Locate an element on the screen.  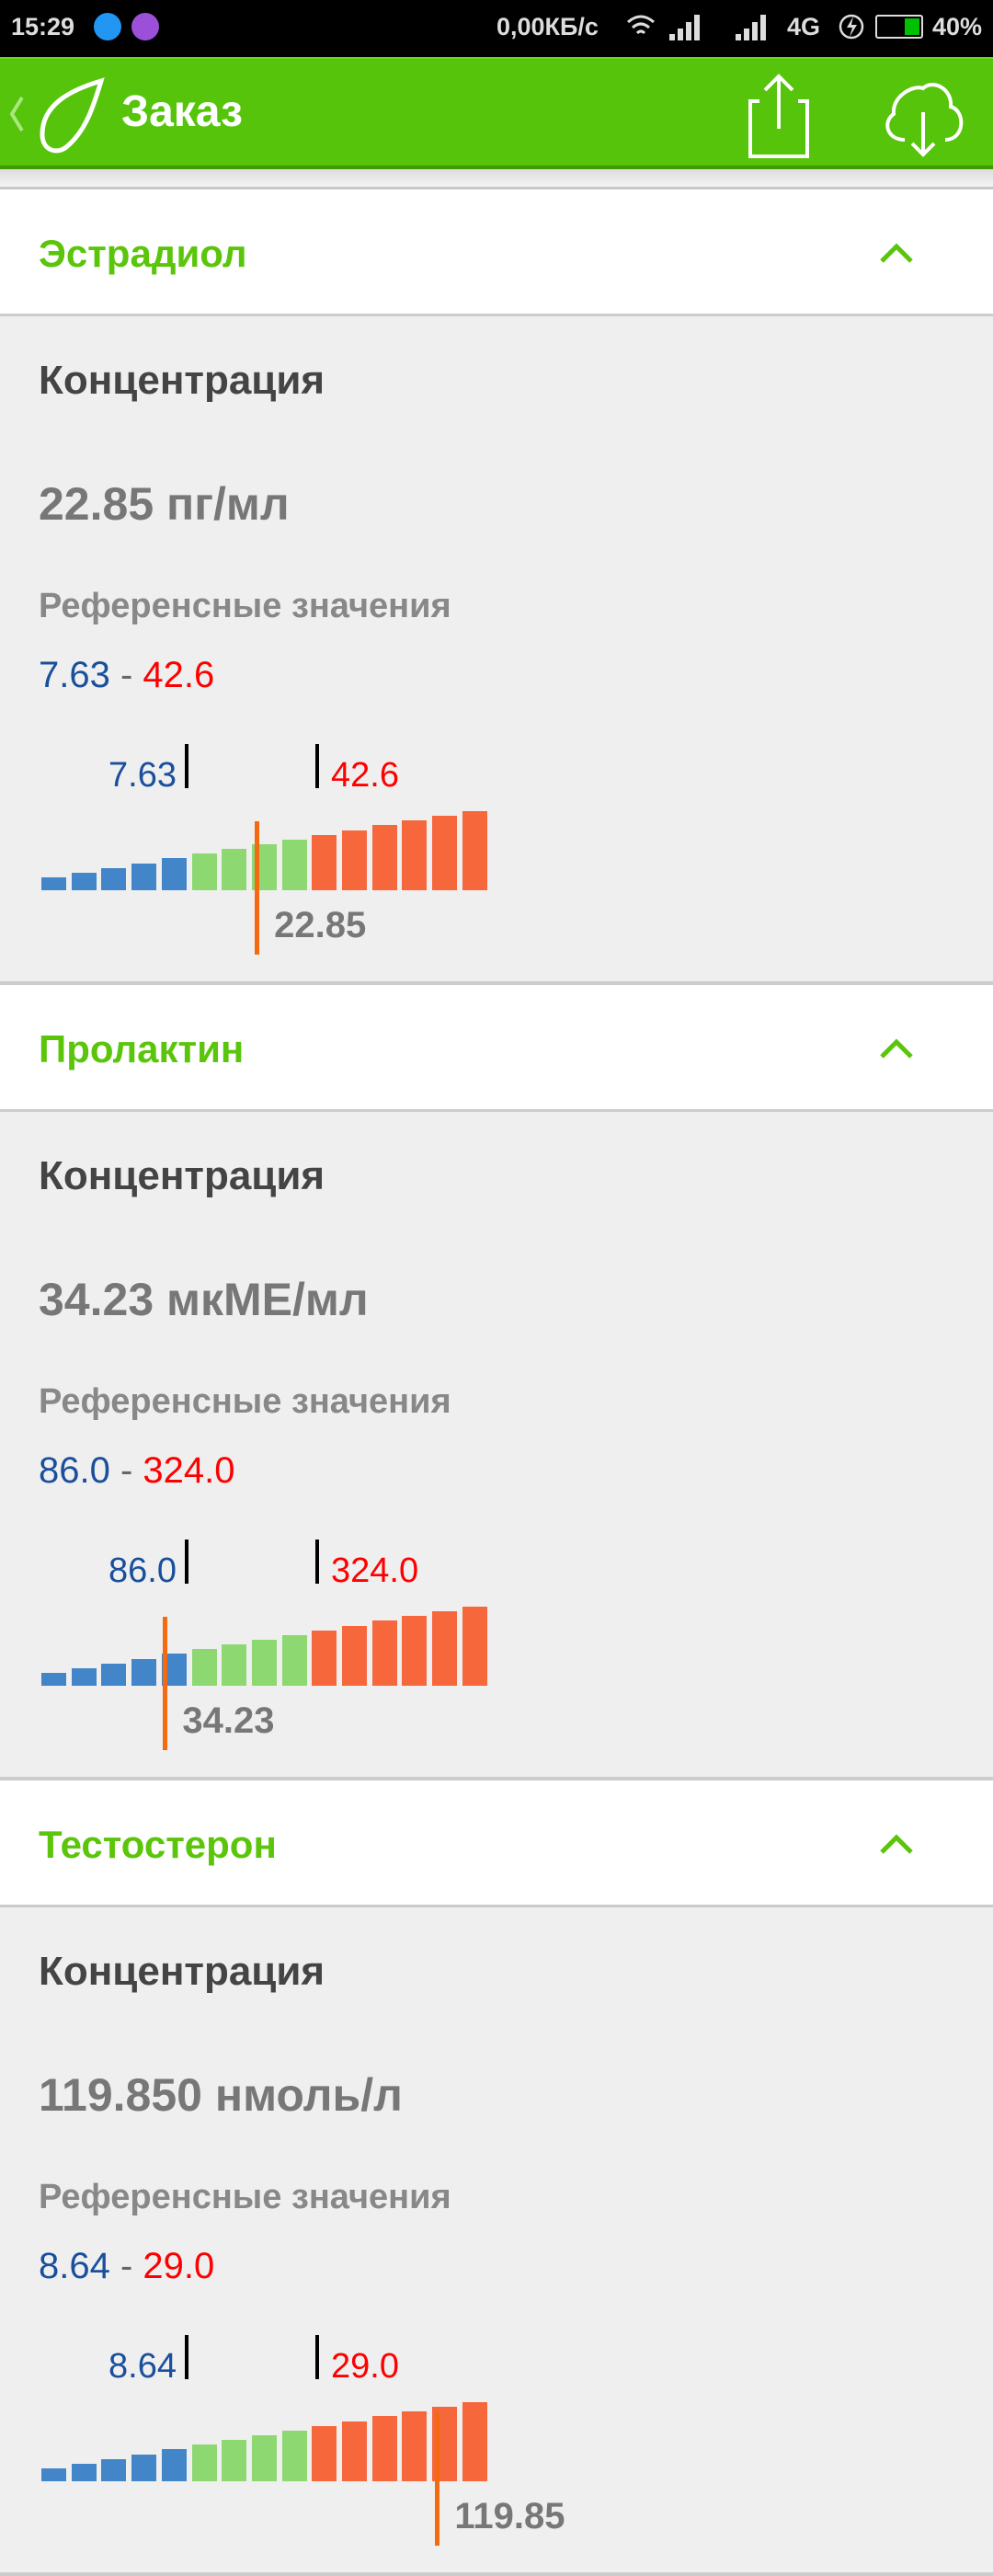
marker-value: 119.85 is located at coordinates (510, 2516).